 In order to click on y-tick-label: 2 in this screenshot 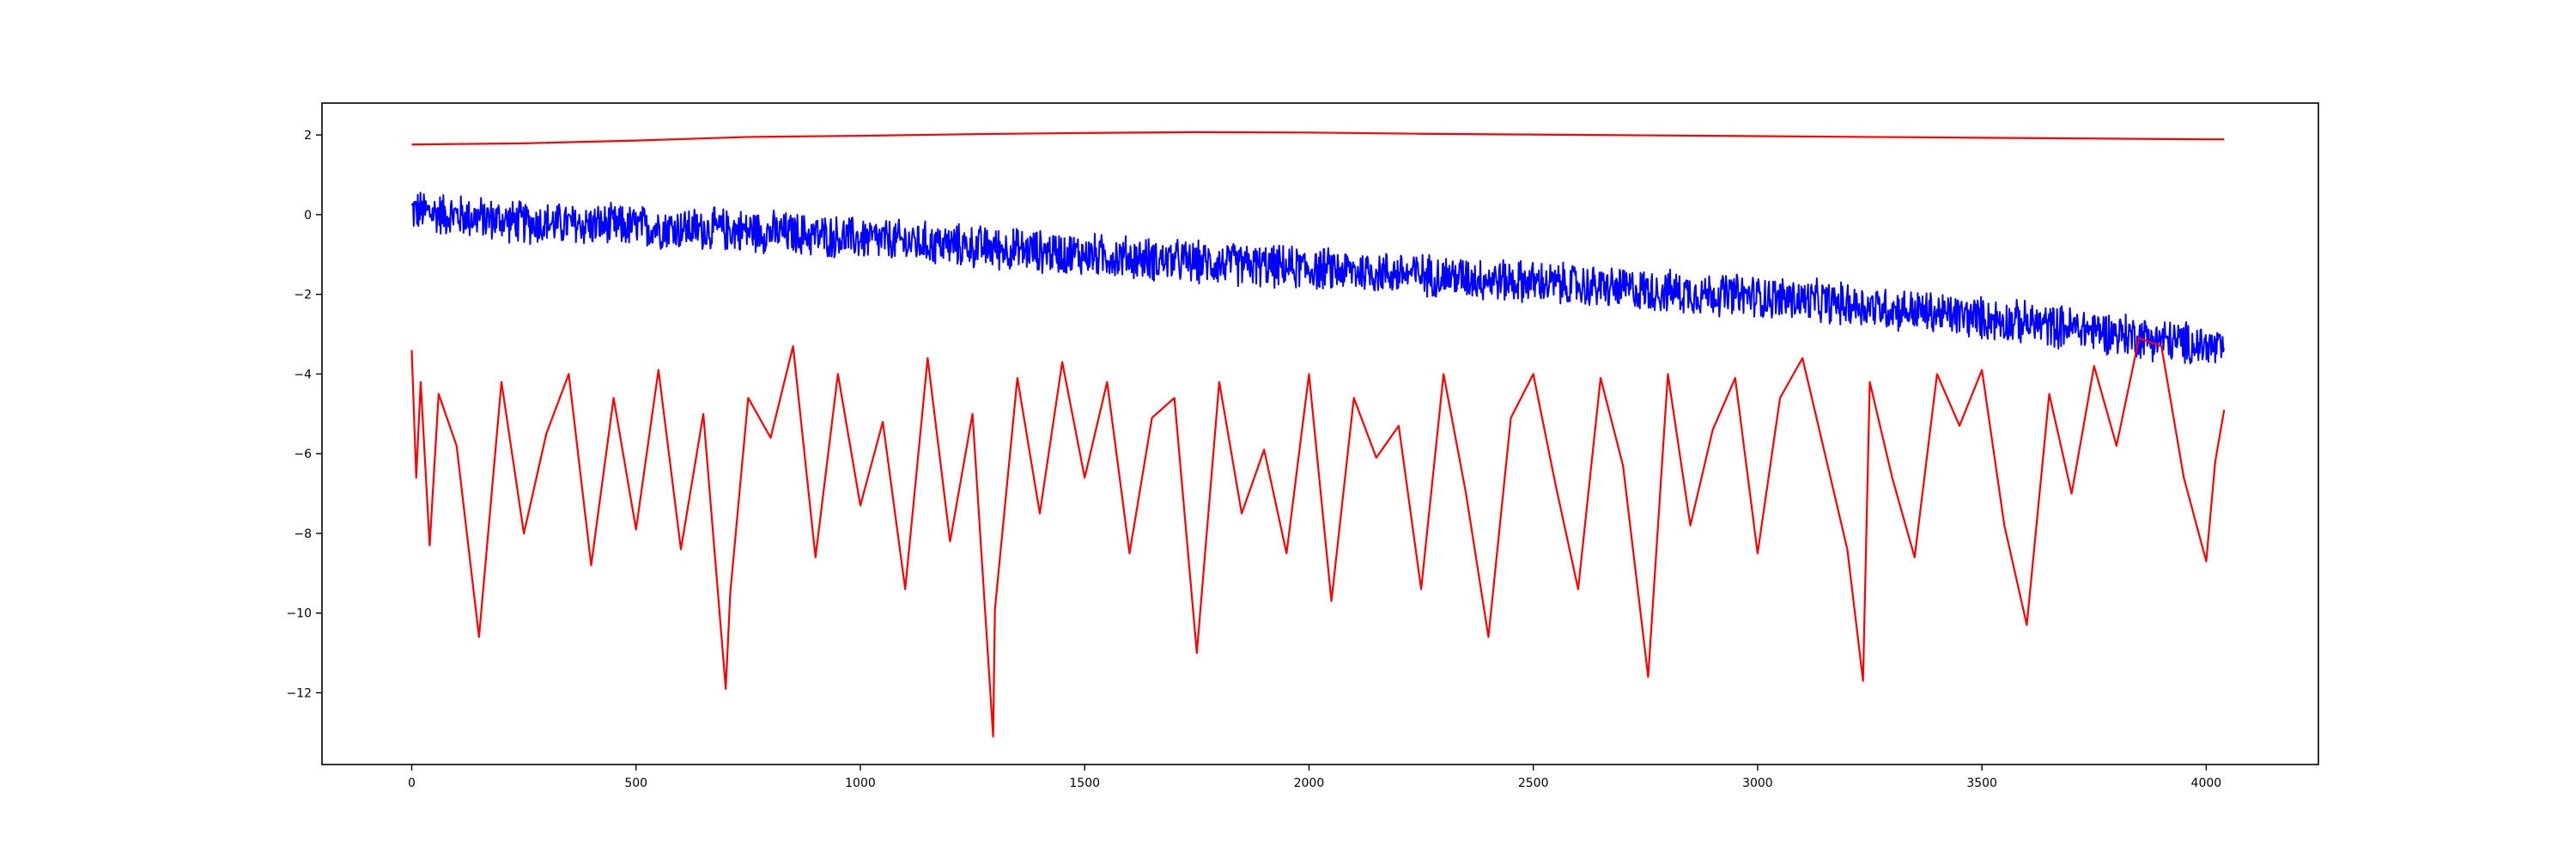, I will do `click(308, 136)`.